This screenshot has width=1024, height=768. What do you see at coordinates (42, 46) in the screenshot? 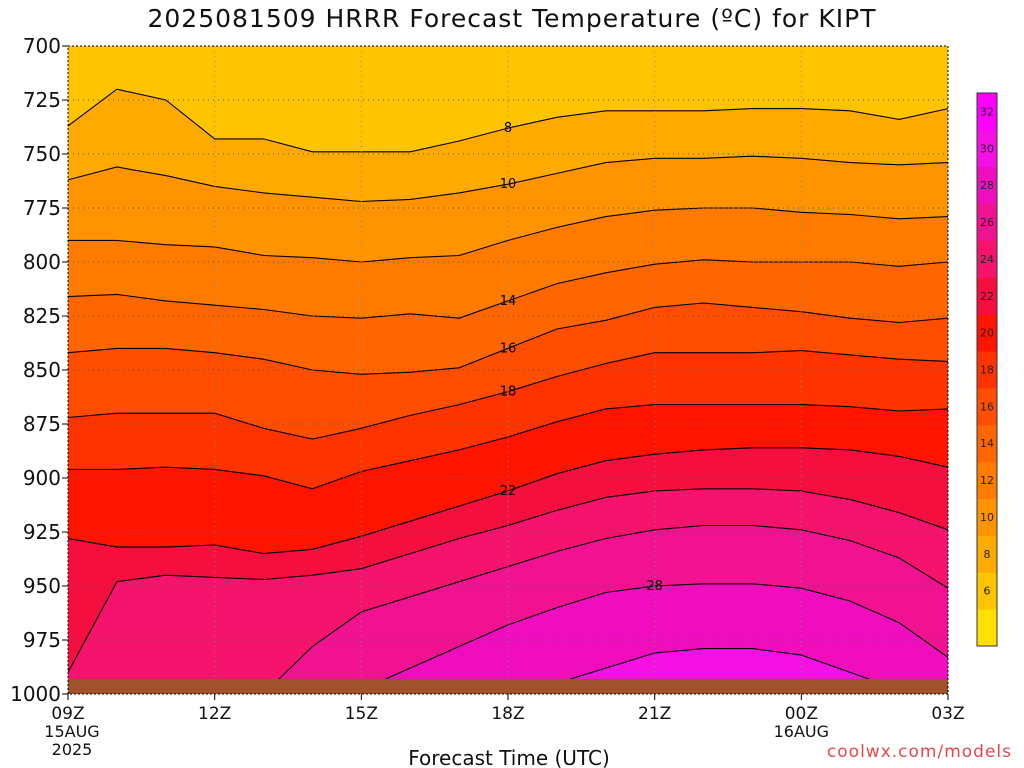
I see `y-tick-label-700: 700` at bounding box center [42, 46].